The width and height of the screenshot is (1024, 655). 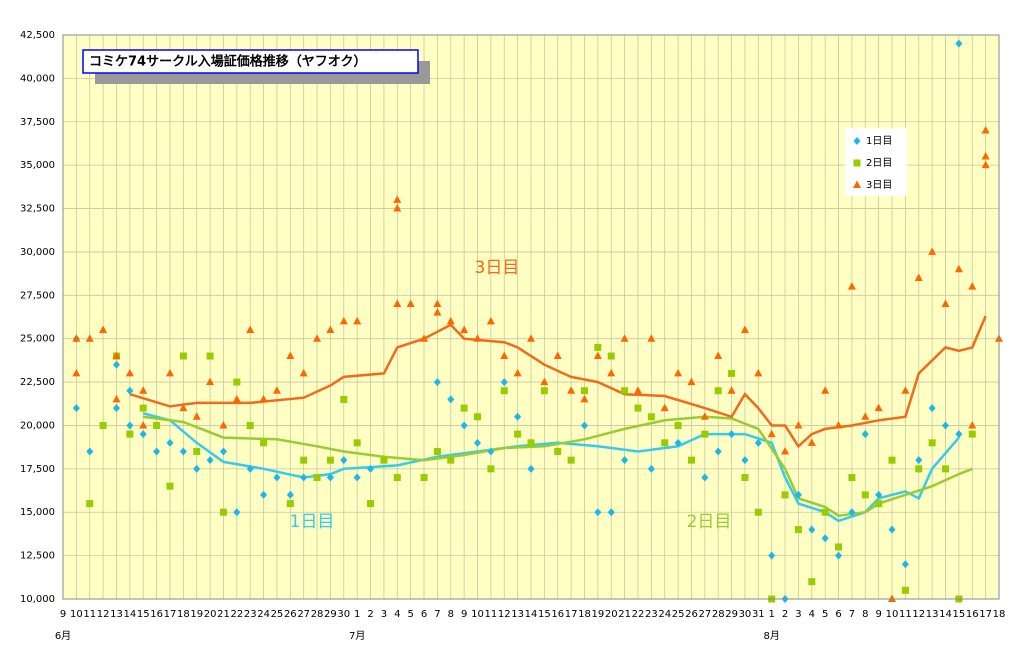 I want to click on x-tick-label: 13, so click(x=116, y=614).